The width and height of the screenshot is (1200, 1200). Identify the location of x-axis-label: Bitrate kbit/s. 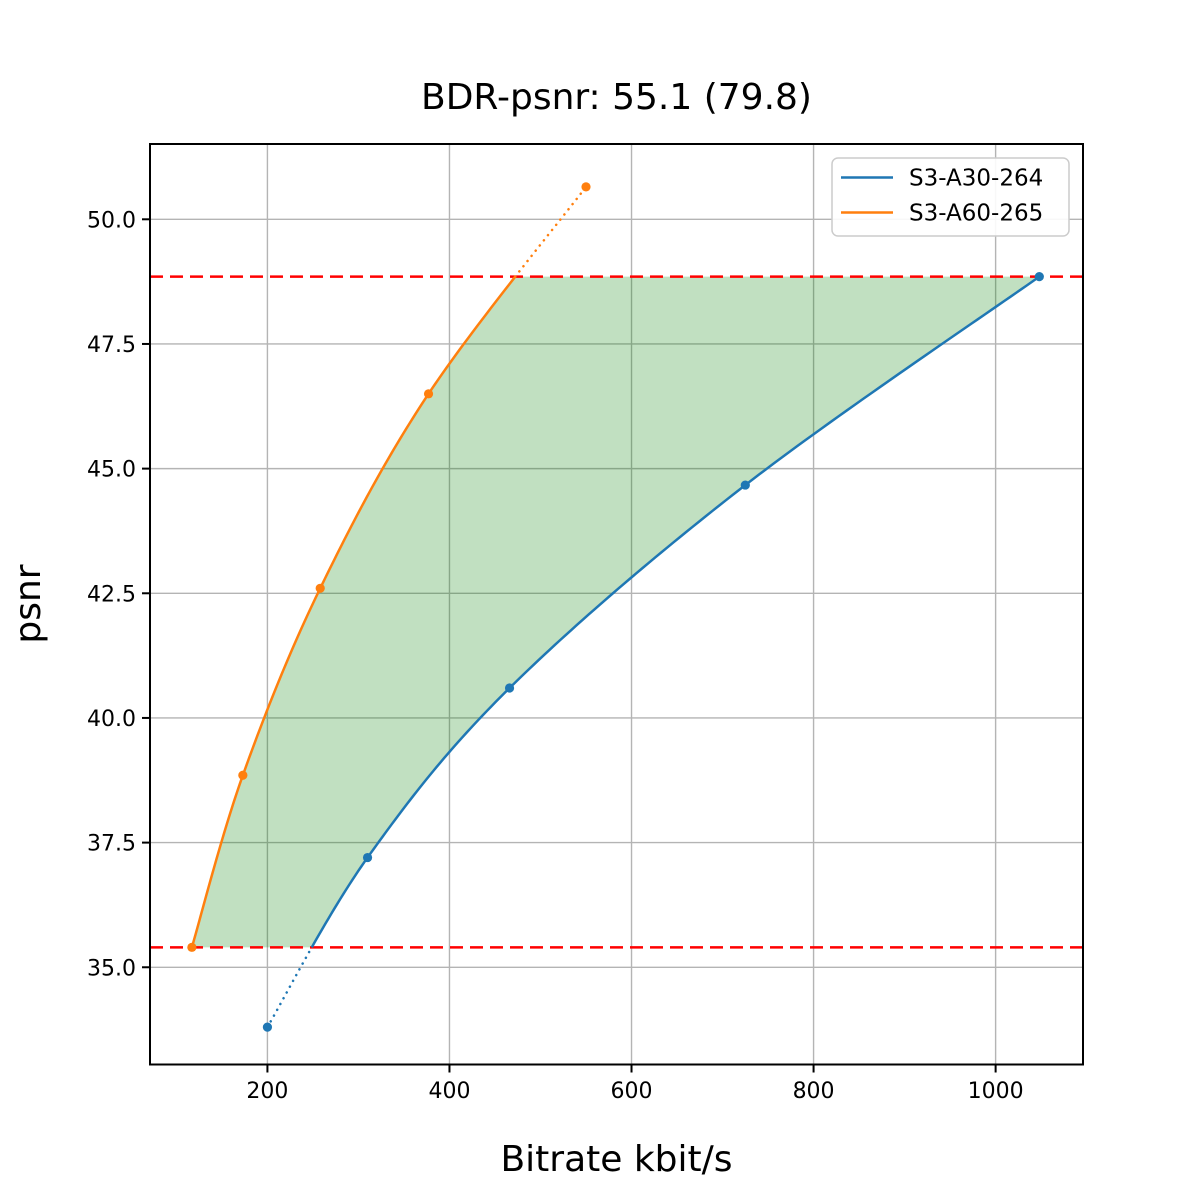
(616, 1159).